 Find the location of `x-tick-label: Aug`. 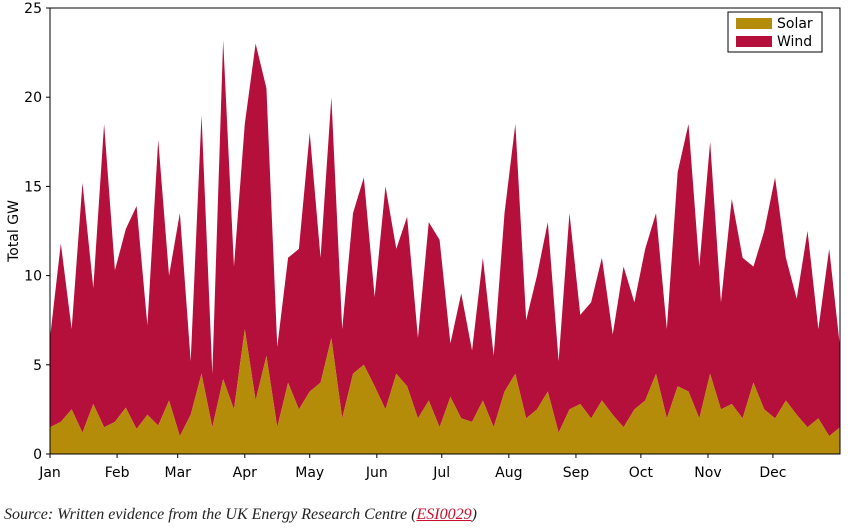

x-tick-label: Aug is located at coordinates (508, 473).